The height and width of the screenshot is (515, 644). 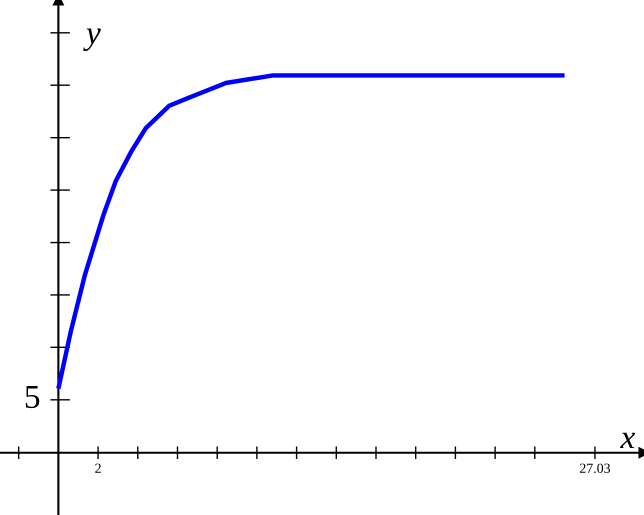 I want to click on y-axis-title: y, so click(x=92, y=39).